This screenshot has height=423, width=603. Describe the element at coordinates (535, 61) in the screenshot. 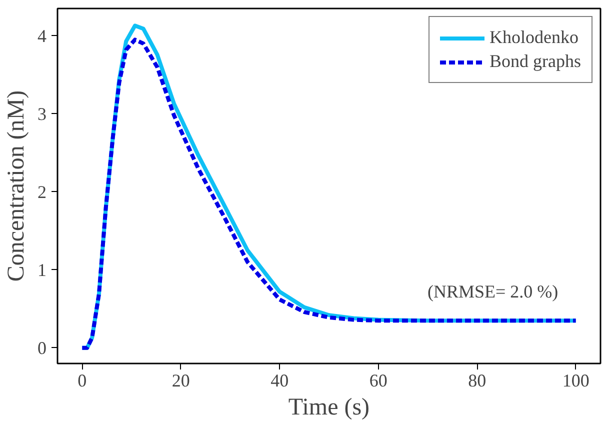

I see `legend-label: Bond graphs` at that location.